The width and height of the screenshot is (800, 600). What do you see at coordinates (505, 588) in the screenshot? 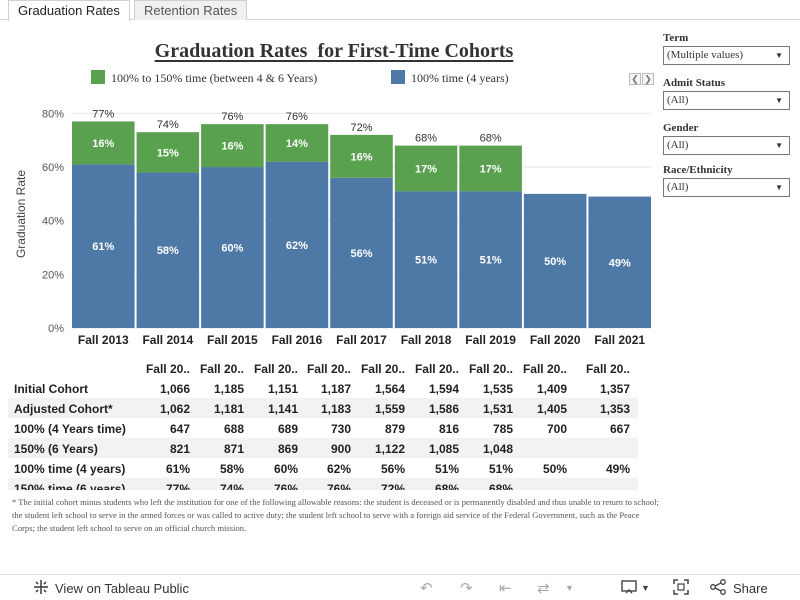
I see `revert-icon: ⇤` at bounding box center [505, 588].